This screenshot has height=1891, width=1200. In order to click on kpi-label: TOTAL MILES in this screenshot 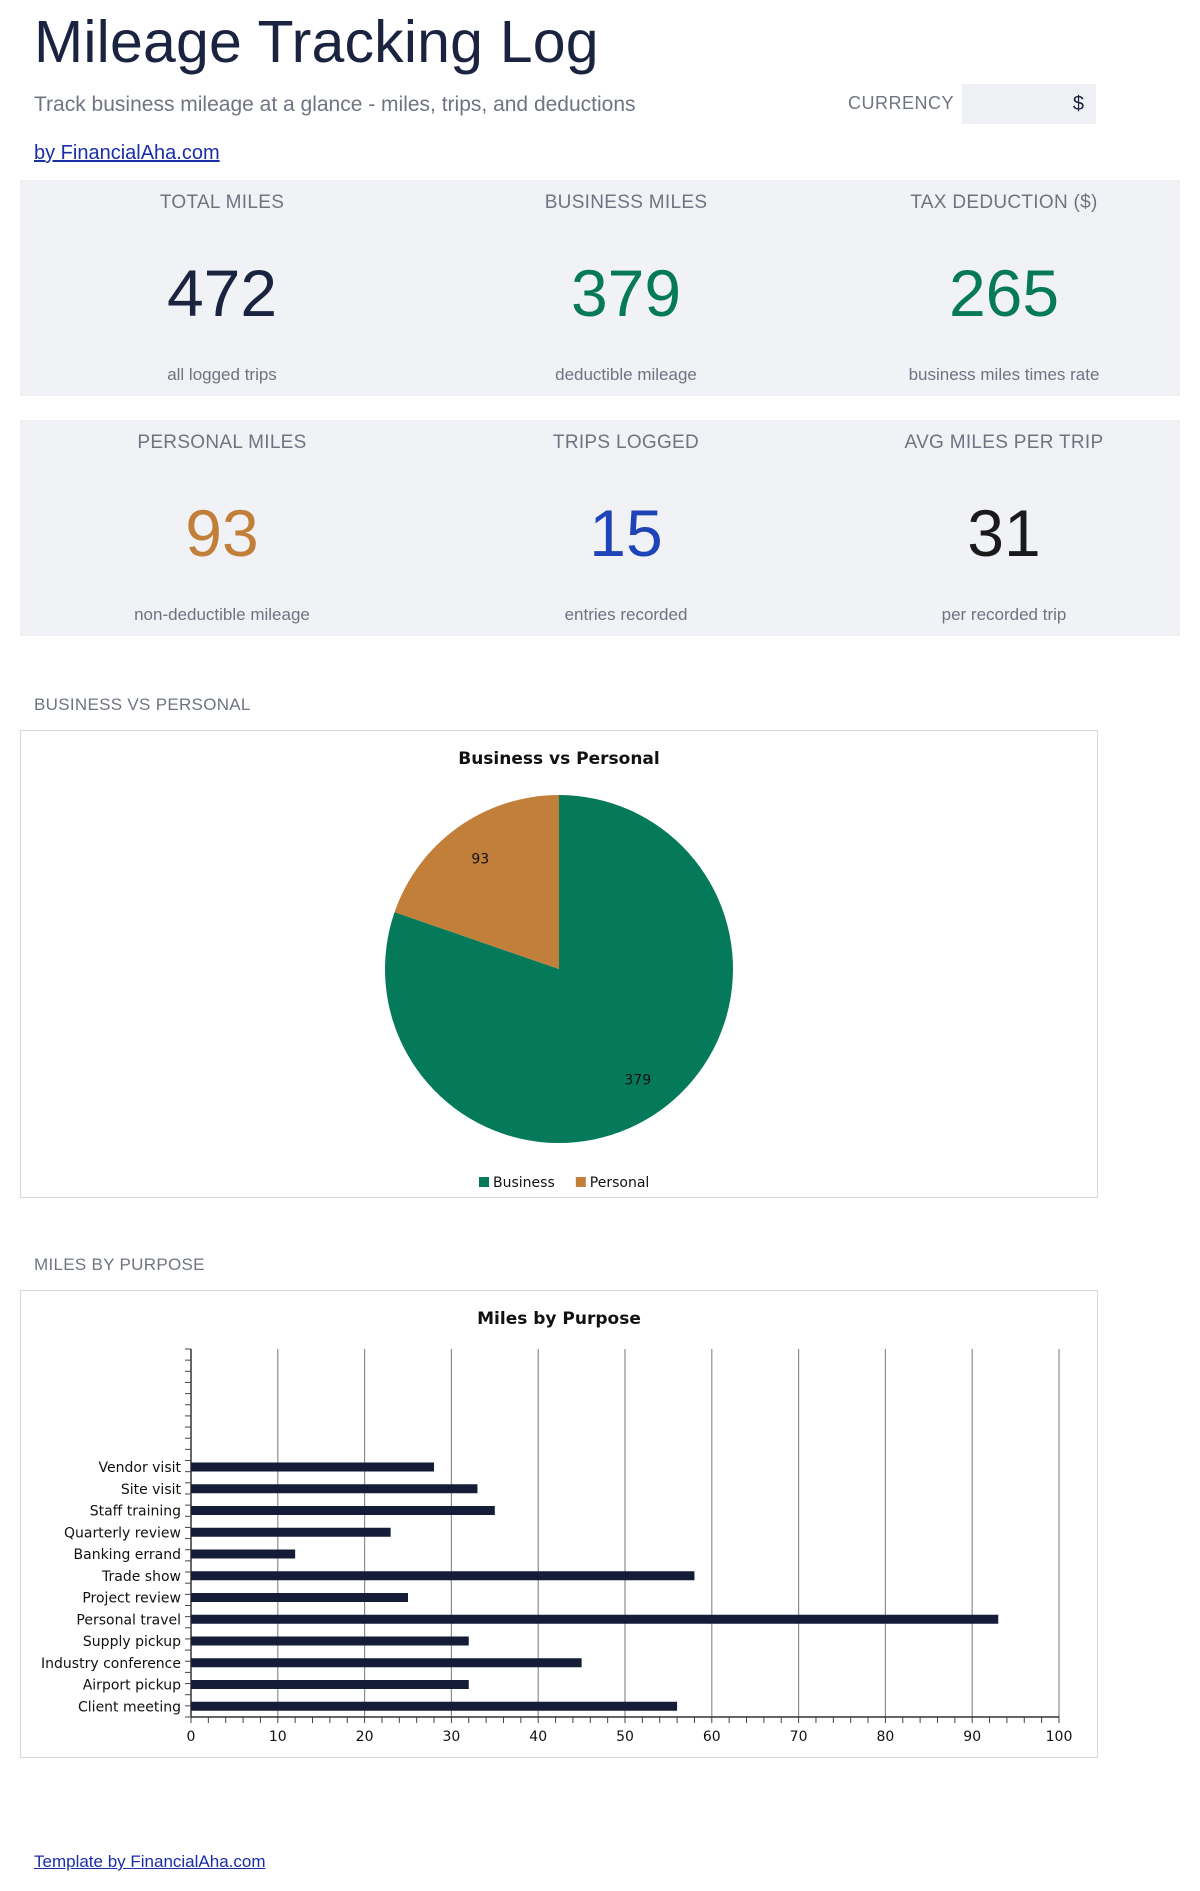, I will do `click(222, 202)`.